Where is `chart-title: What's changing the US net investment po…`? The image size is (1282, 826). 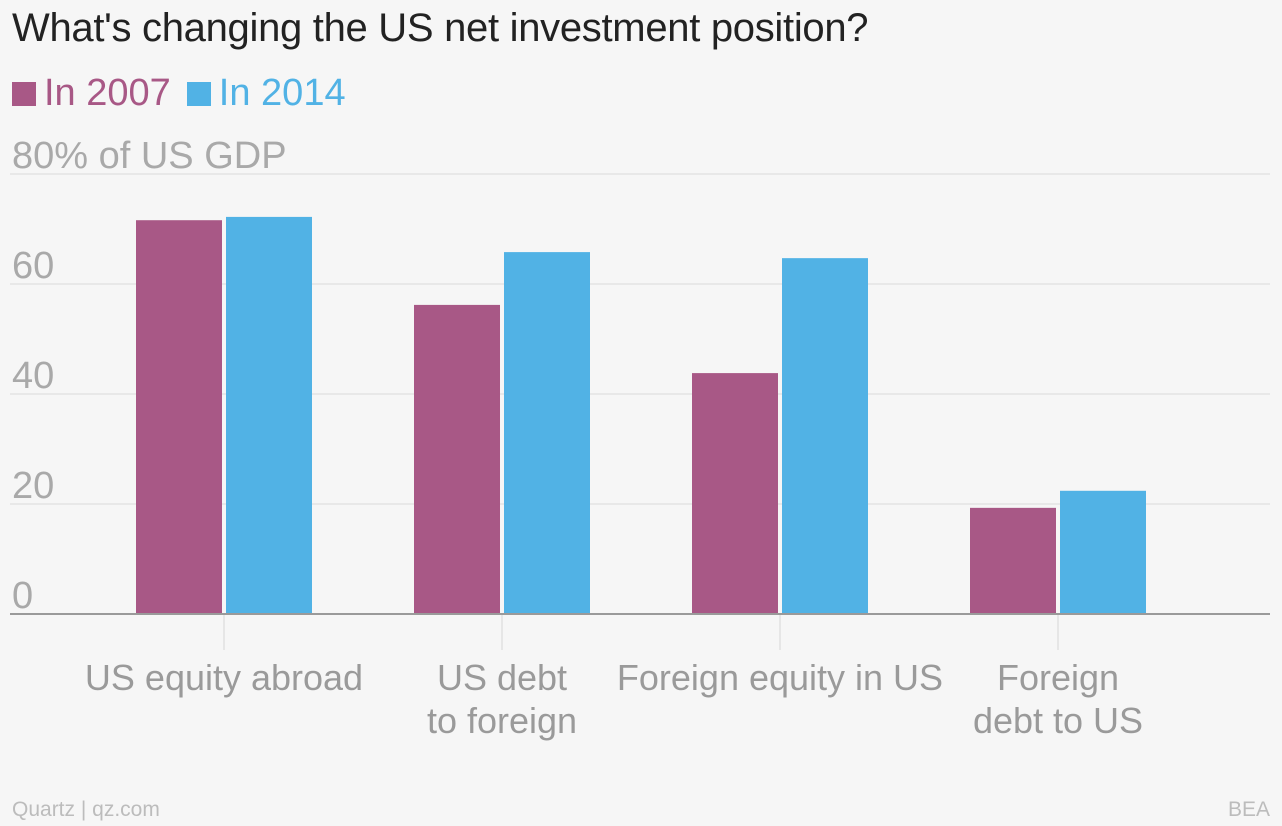
chart-title: What's changing the US net investment po… is located at coordinates (440, 28).